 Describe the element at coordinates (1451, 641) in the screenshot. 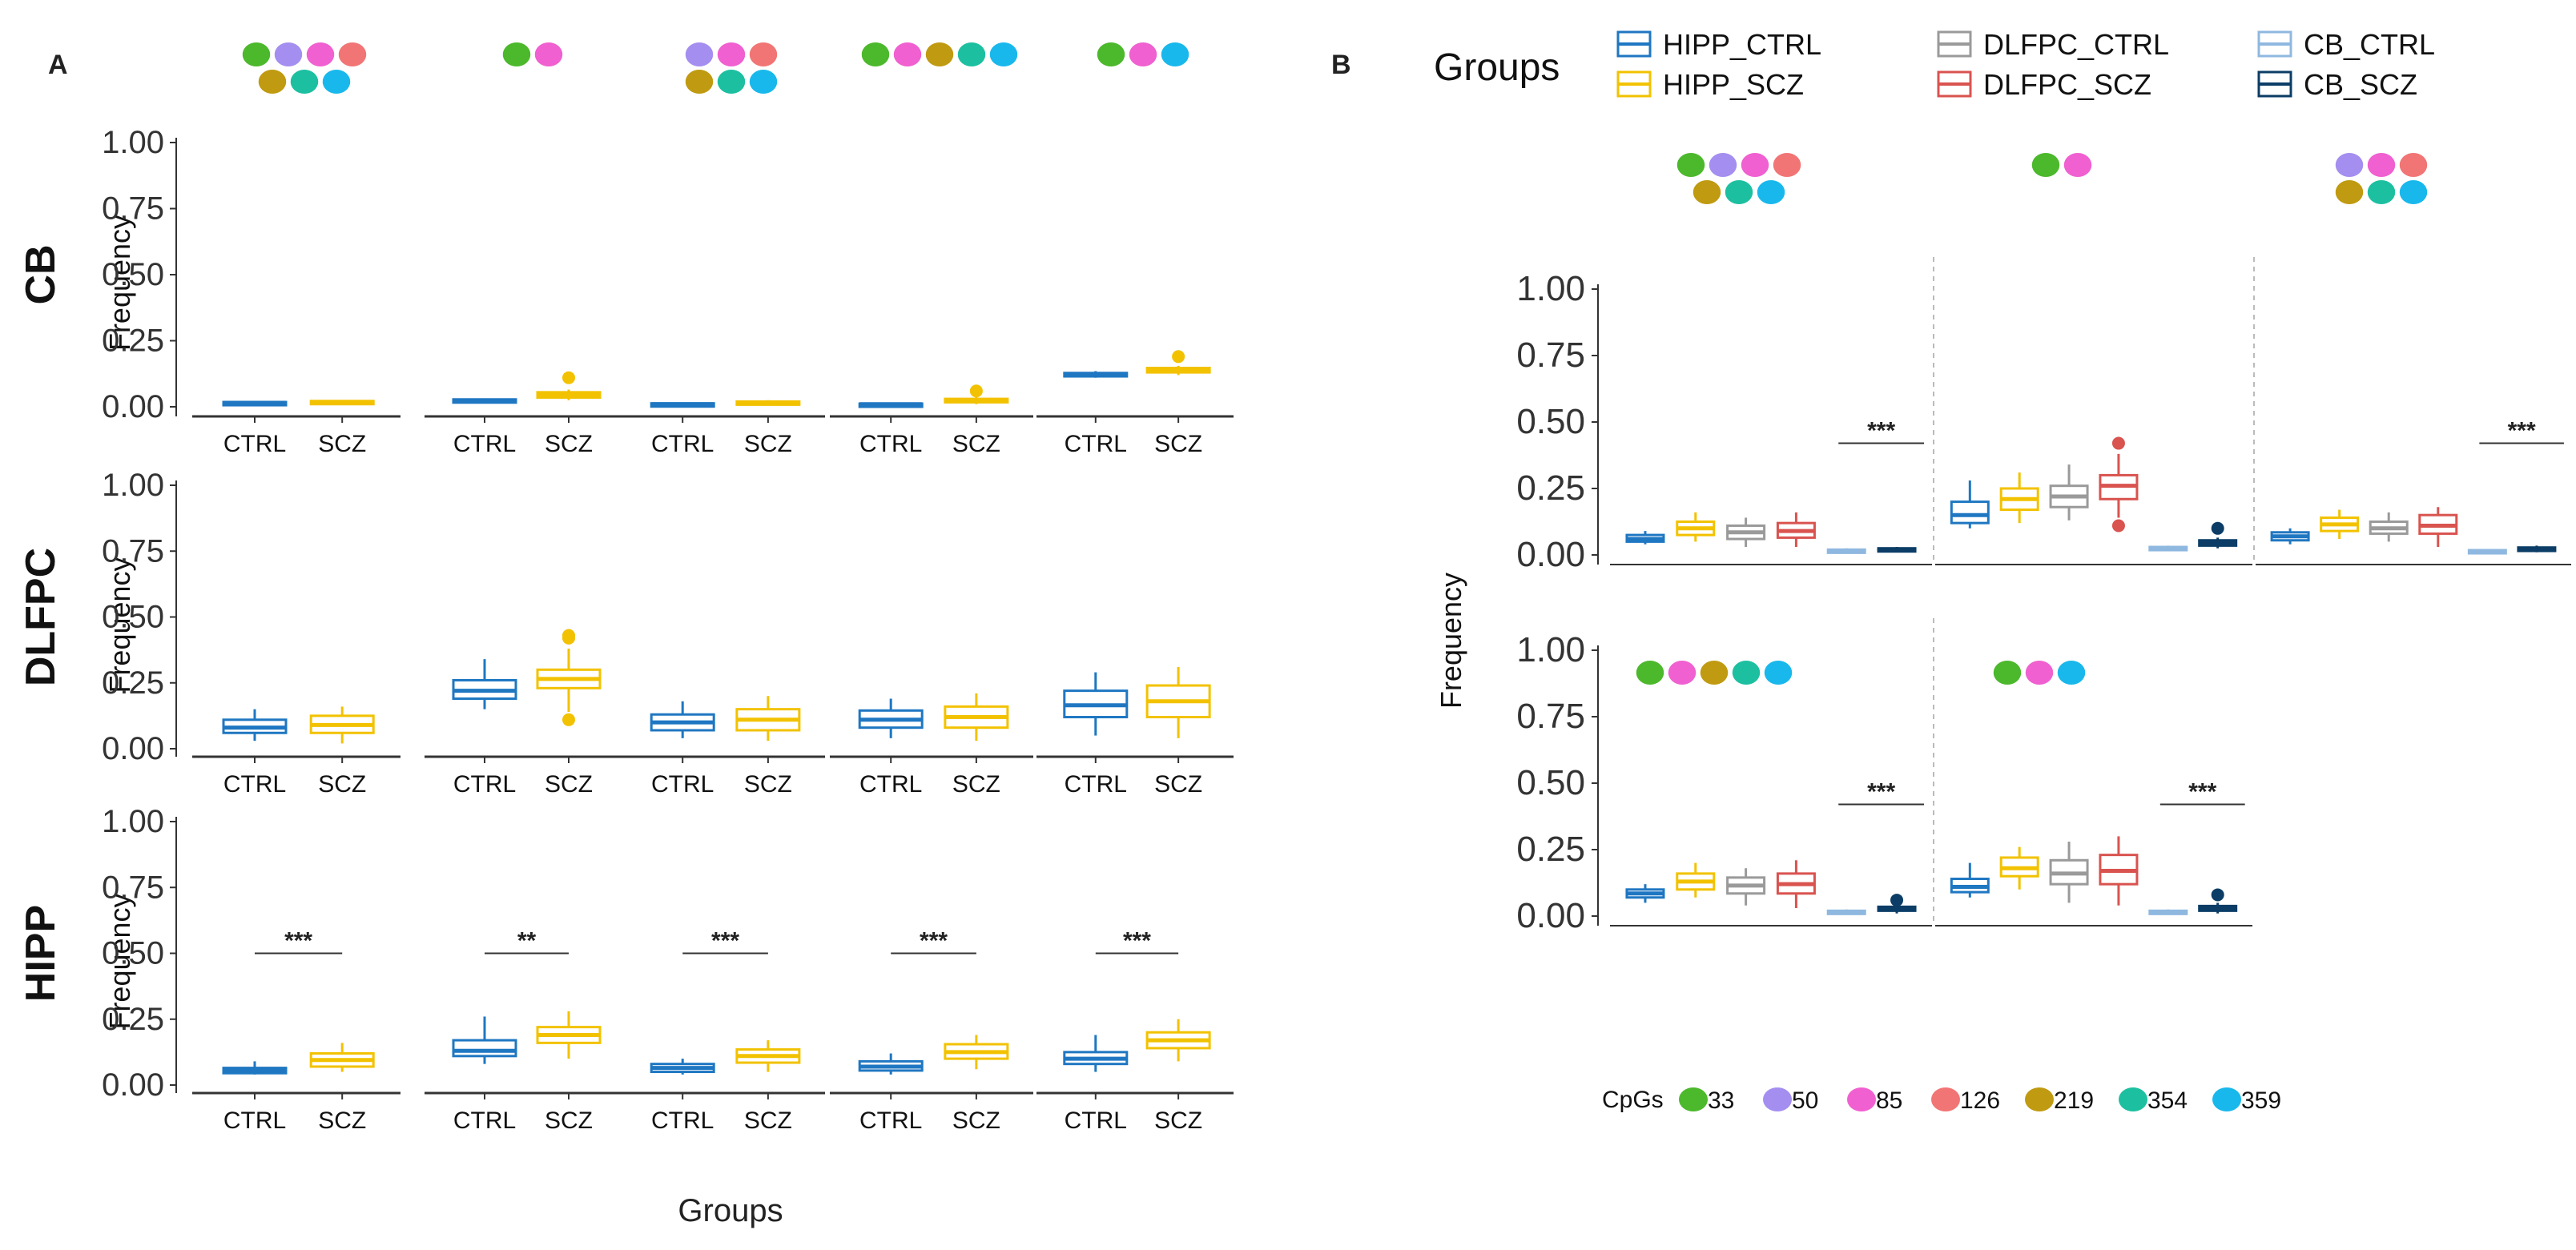

I see `panel-b-y-axis-title: Frequency` at that location.